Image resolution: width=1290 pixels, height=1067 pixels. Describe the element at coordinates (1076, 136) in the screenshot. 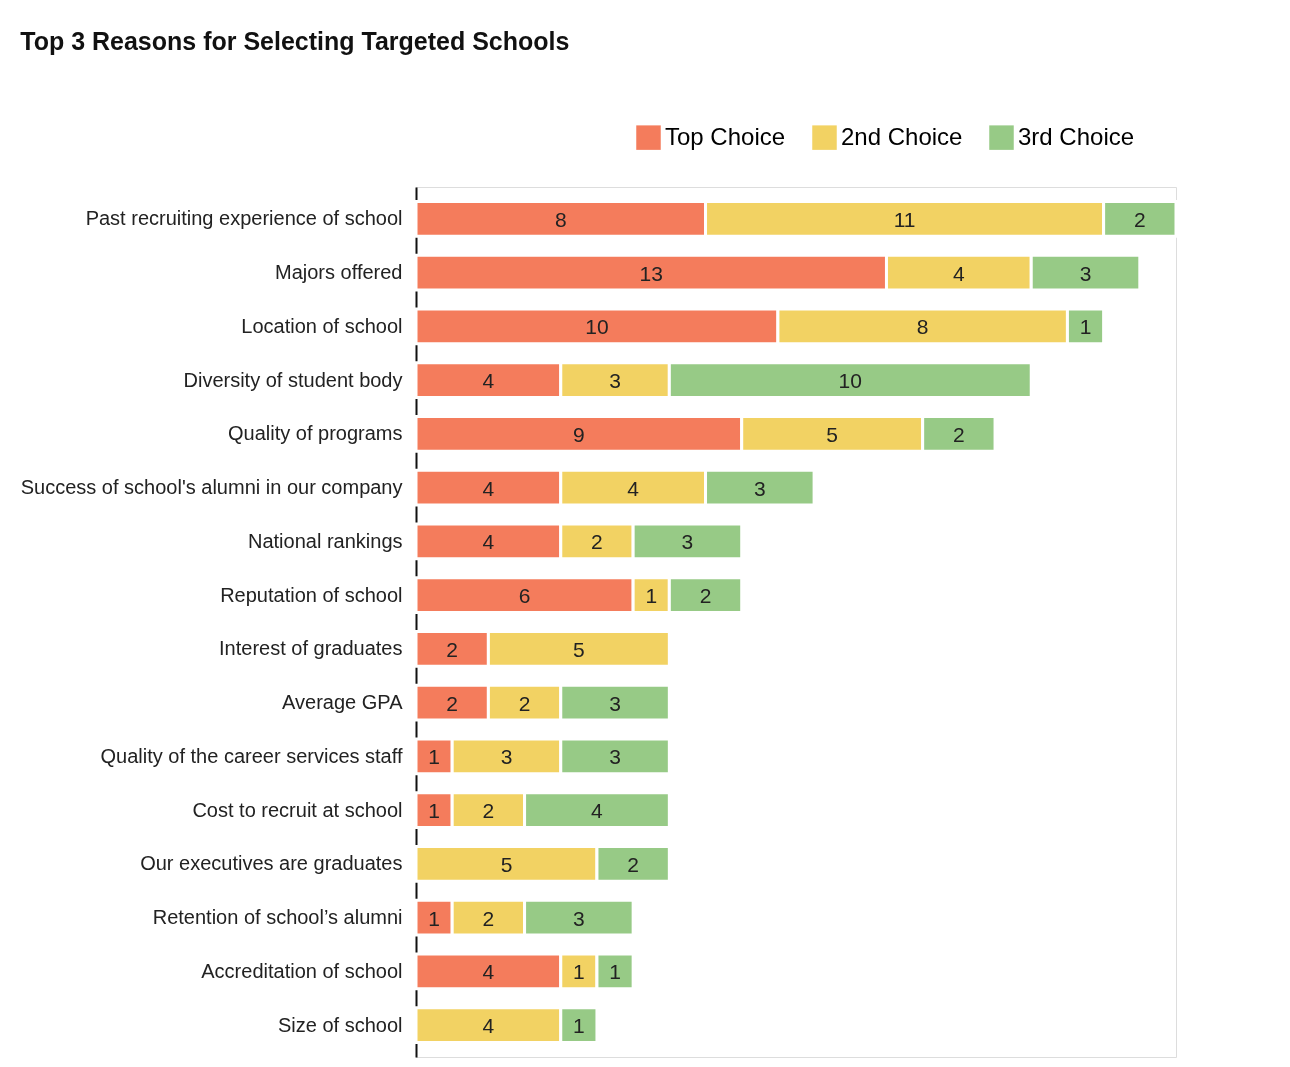

I see `legend-label: 3rd Choice` at that location.